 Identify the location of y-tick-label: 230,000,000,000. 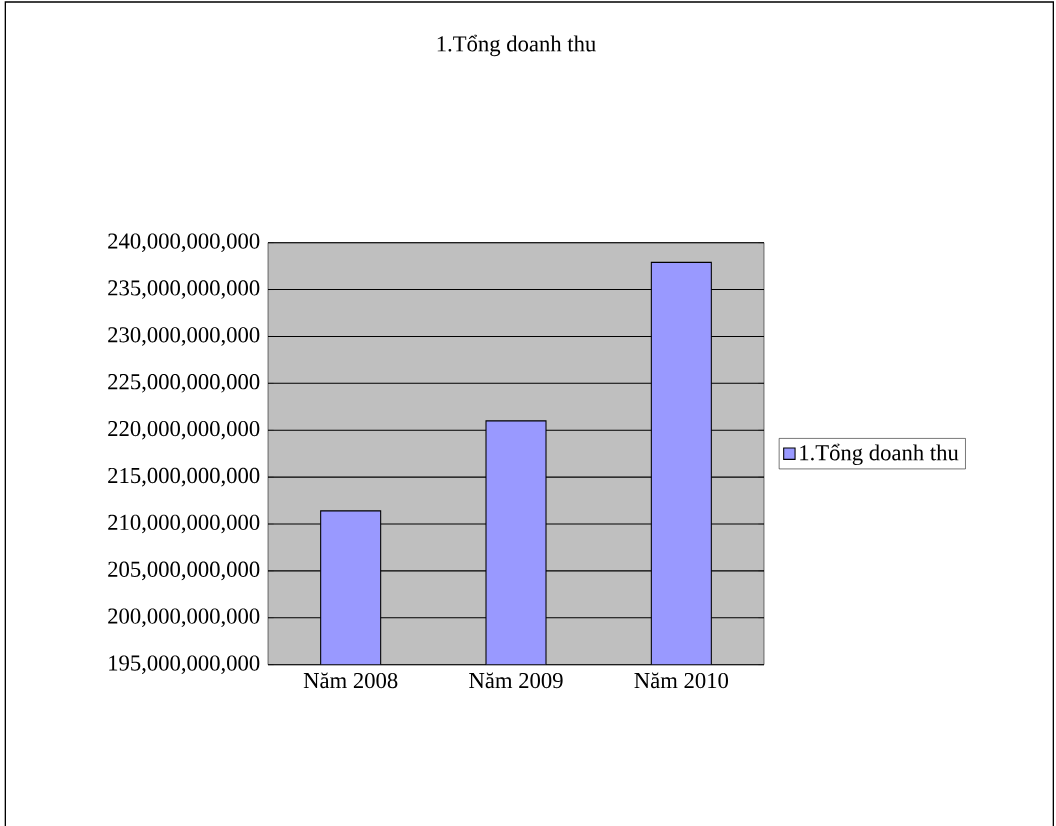
(184, 336).